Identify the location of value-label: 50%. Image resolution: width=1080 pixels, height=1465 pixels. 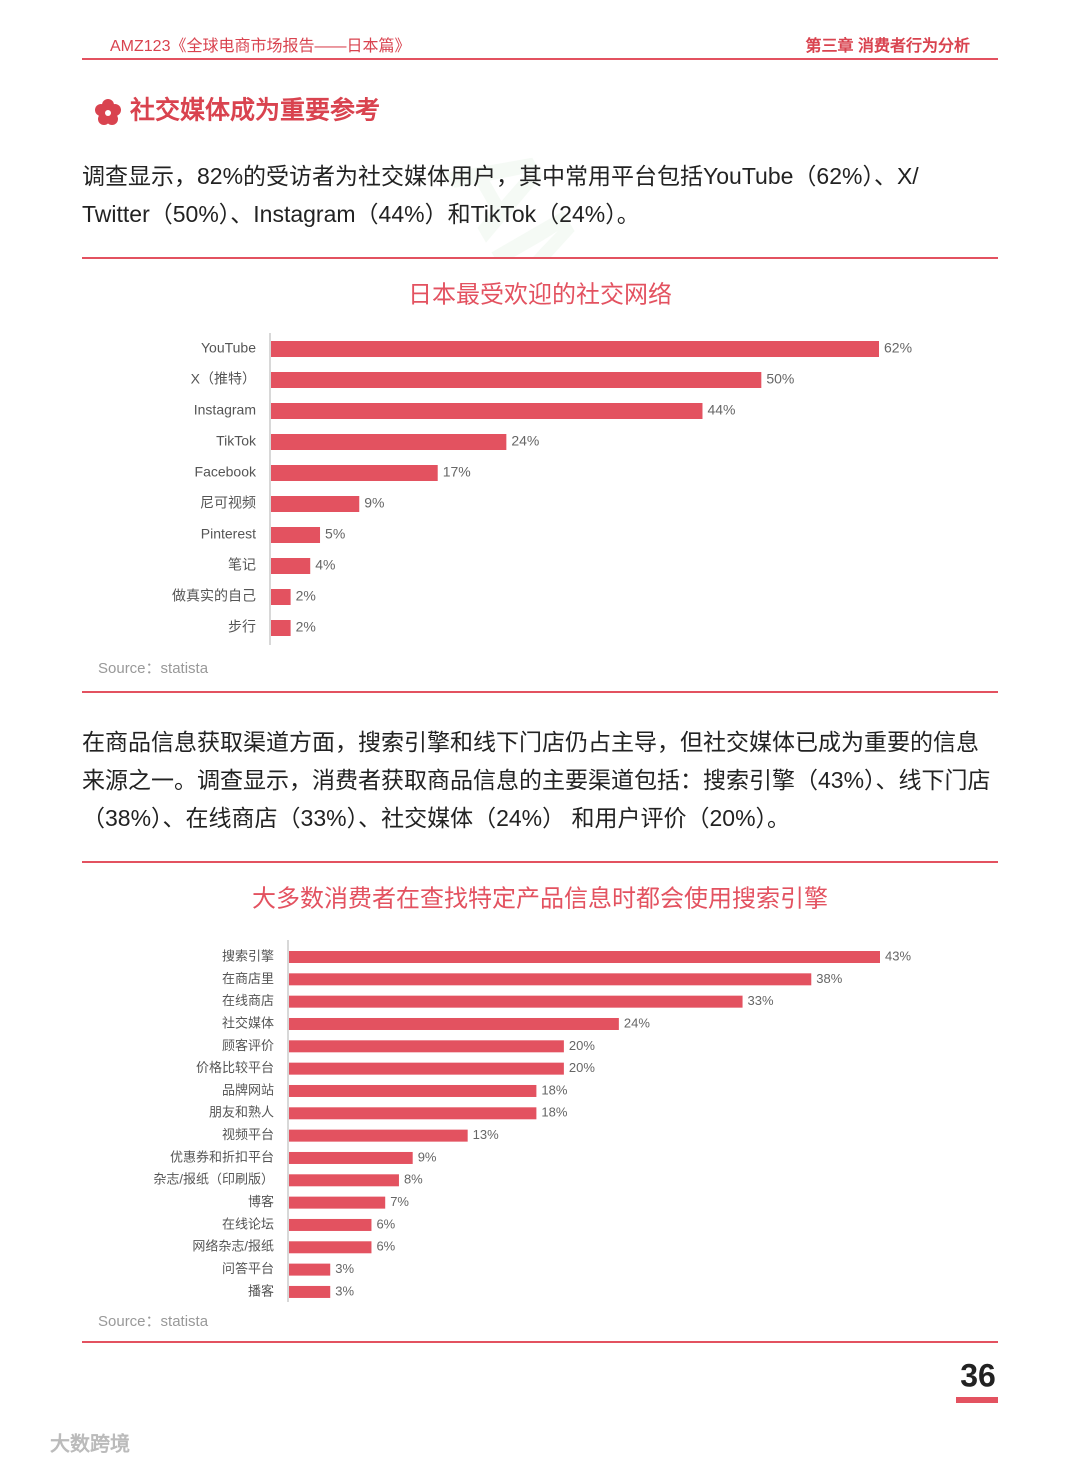
(780, 379).